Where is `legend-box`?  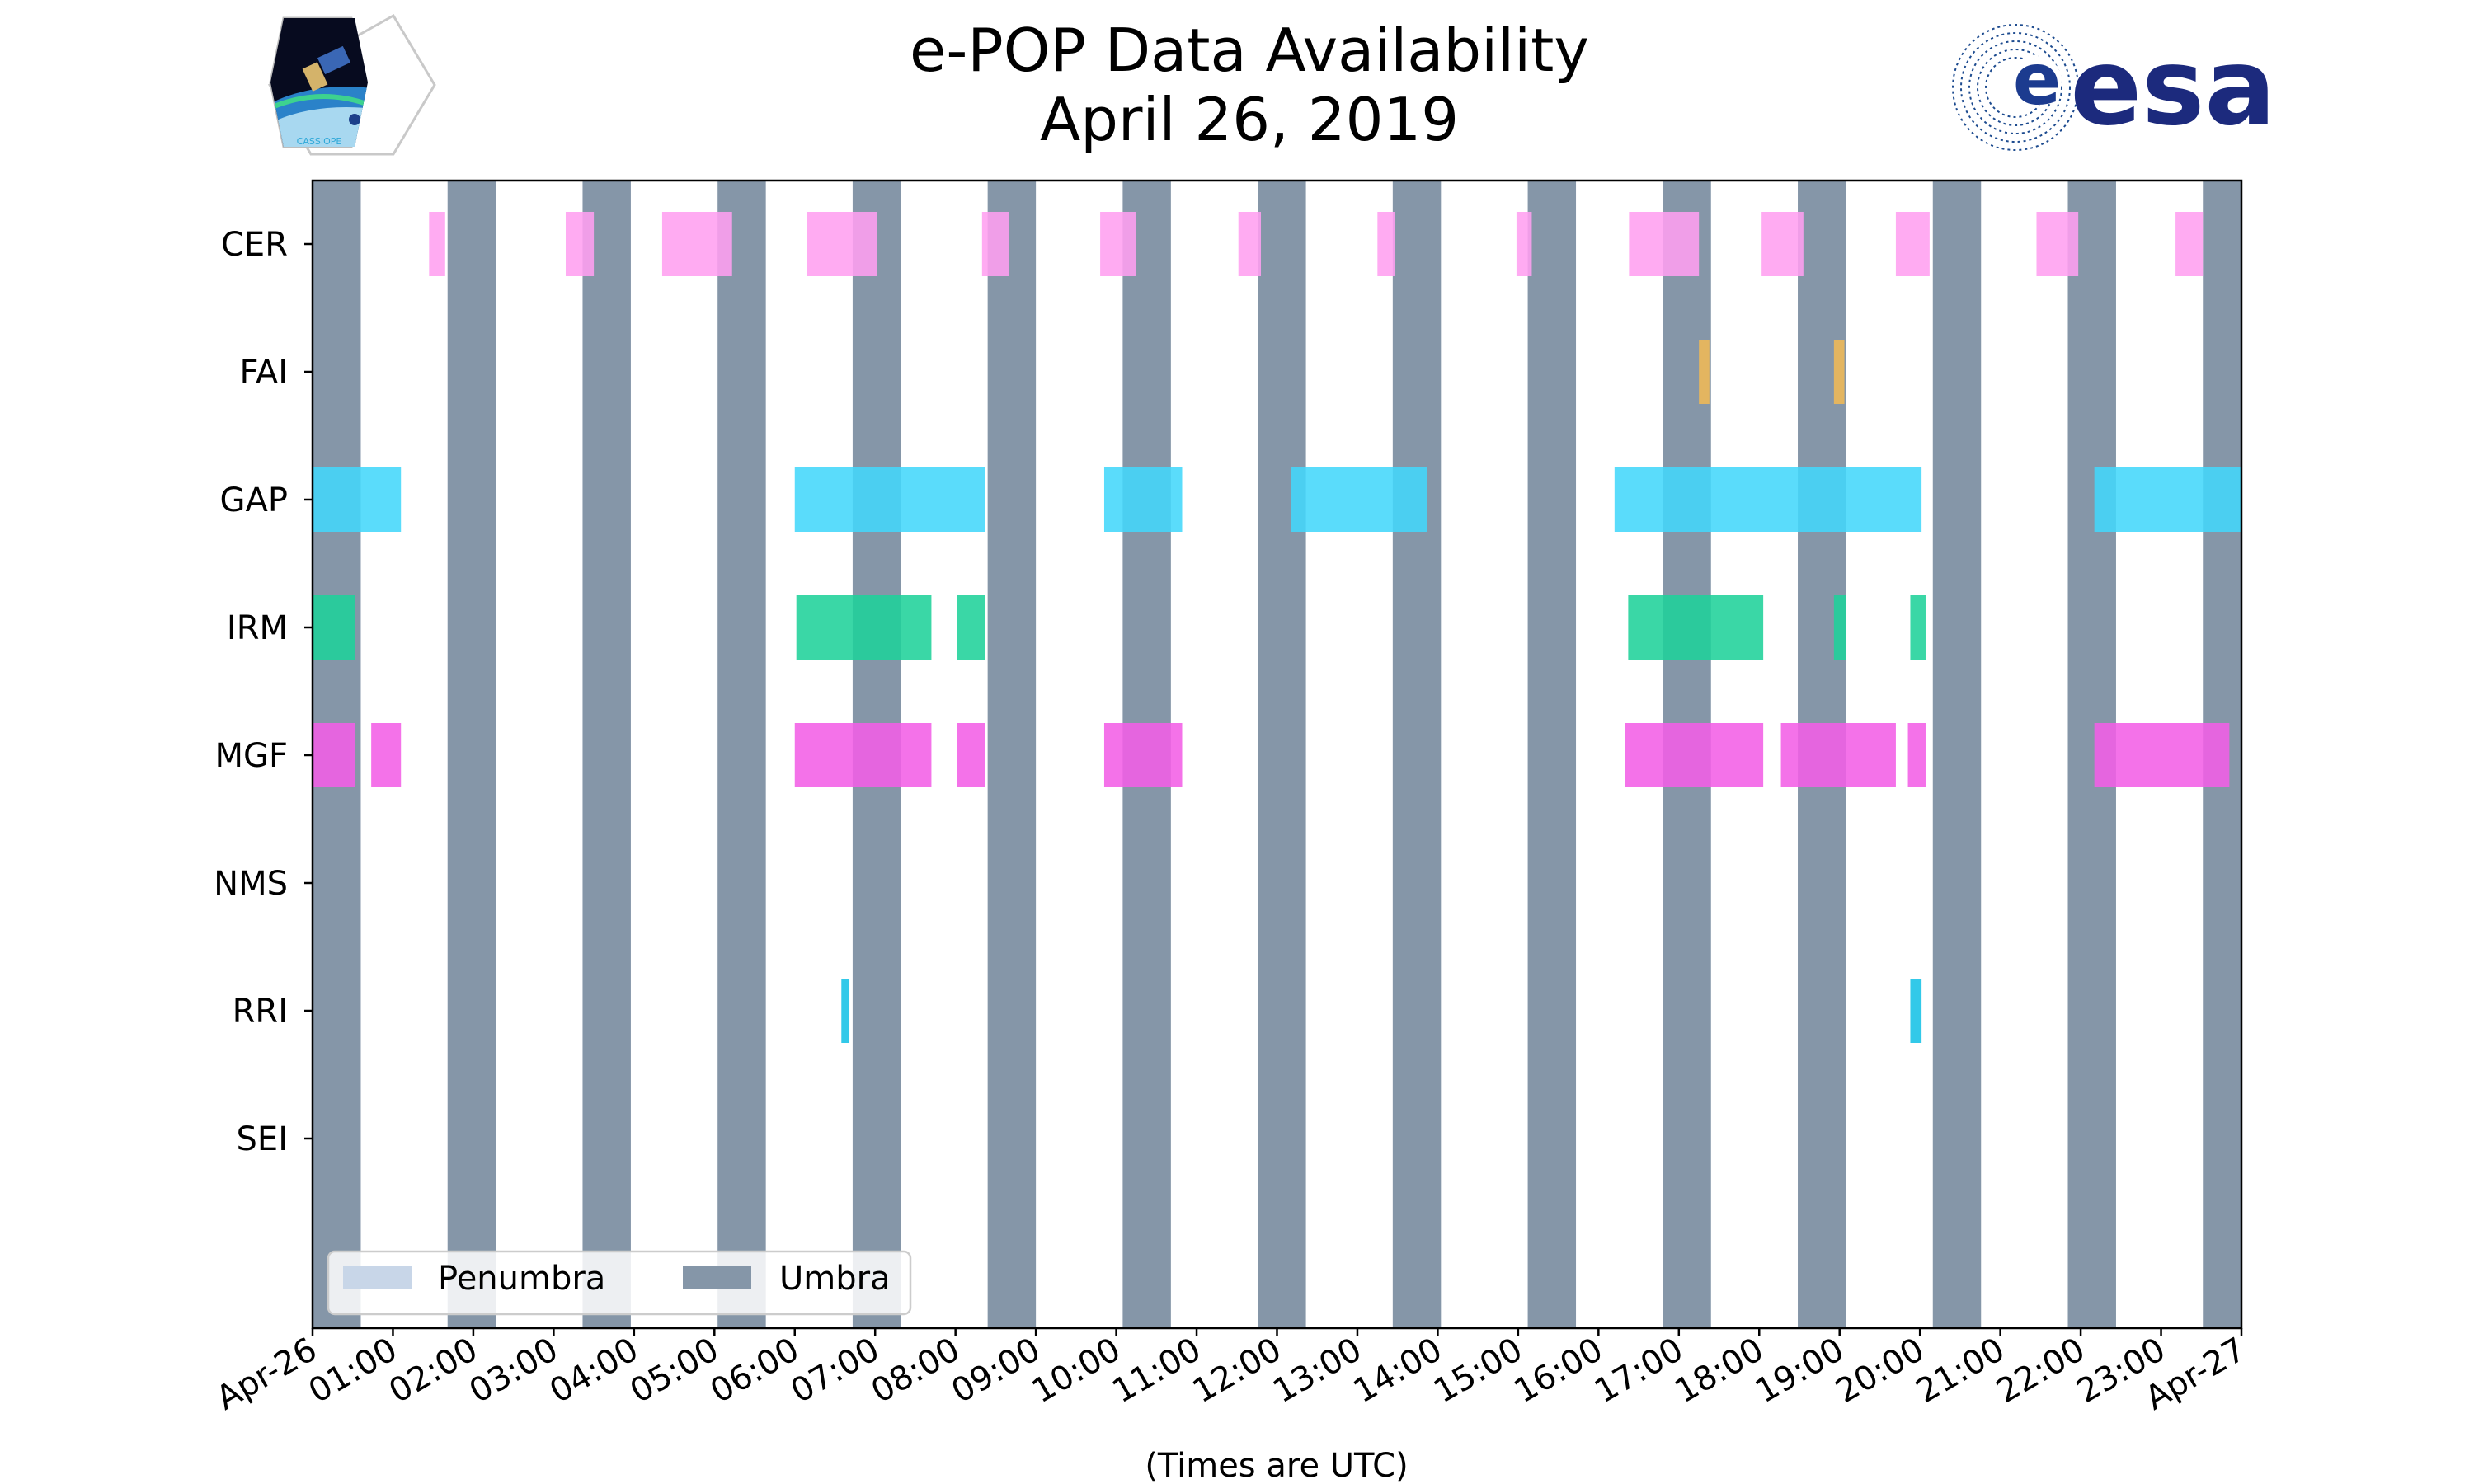
legend-box is located at coordinates (619, 1283).